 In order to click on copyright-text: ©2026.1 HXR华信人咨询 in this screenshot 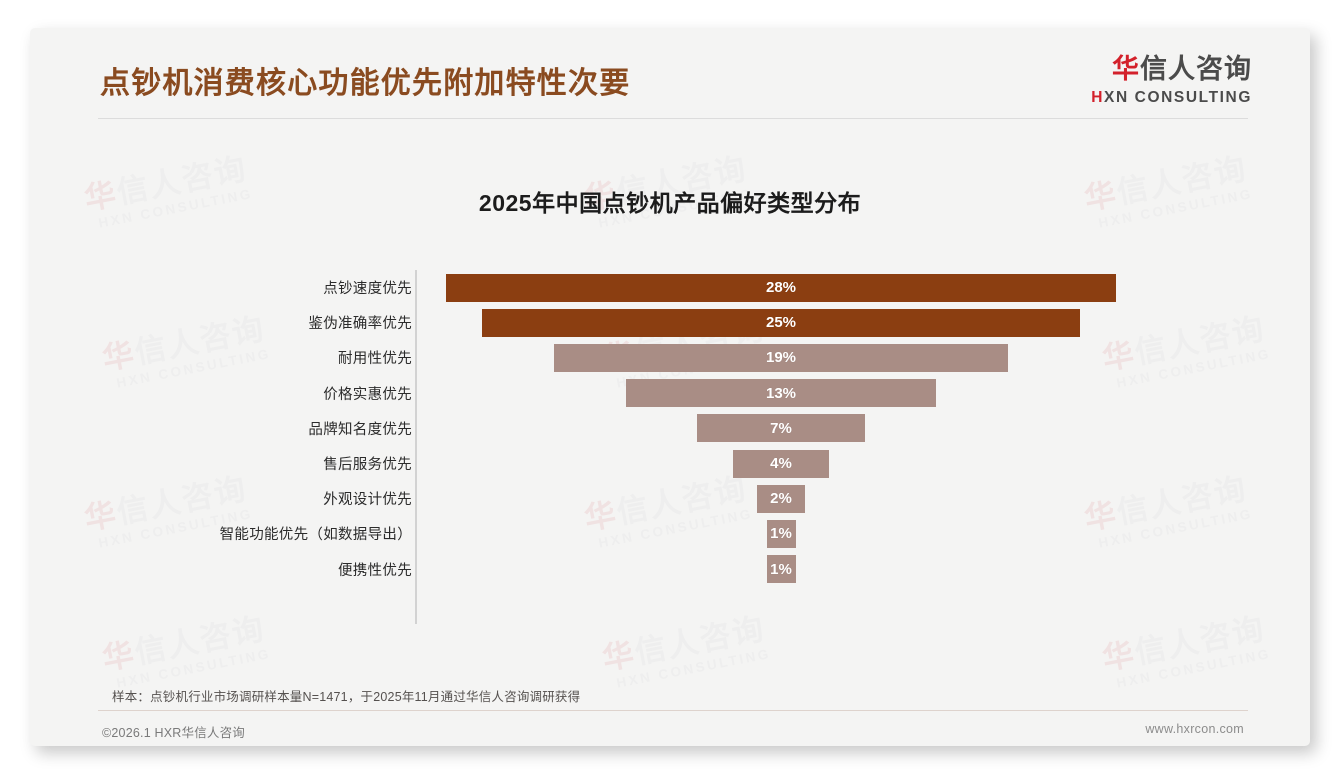, I will do `click(174, 733)`.